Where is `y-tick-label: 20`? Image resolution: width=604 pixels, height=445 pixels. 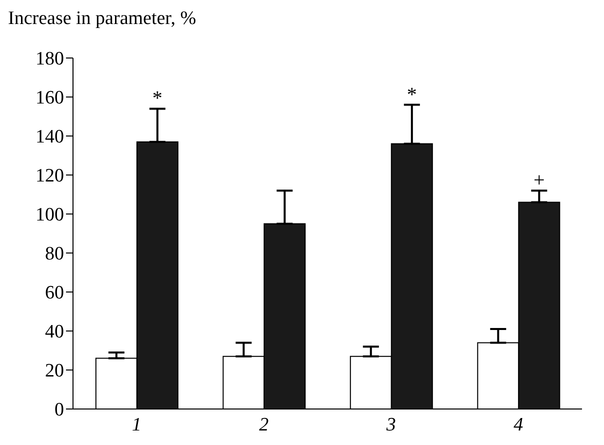
y-tick-label: 20 is located at coordinates (54, 371).